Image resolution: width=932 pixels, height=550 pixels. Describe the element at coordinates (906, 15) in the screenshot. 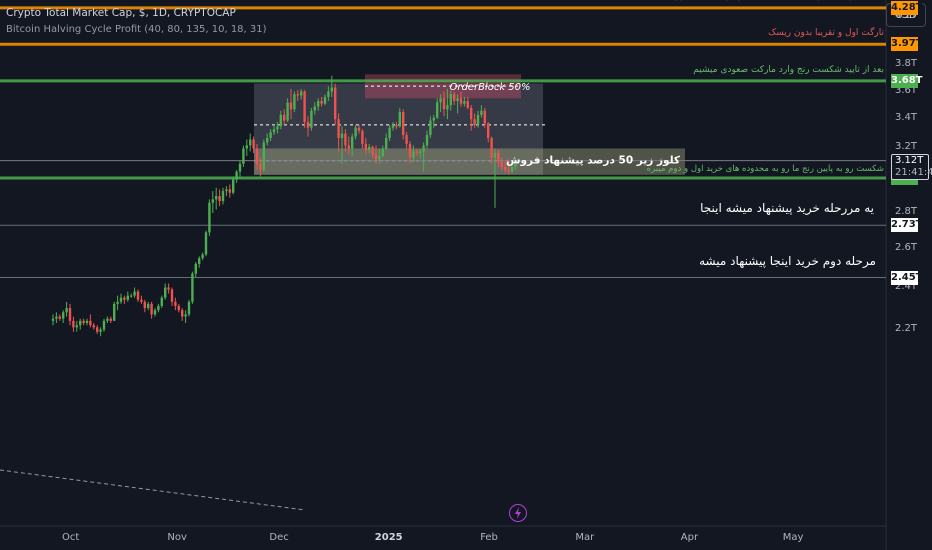

I see `y-tick-label: 4.2T` at that location.